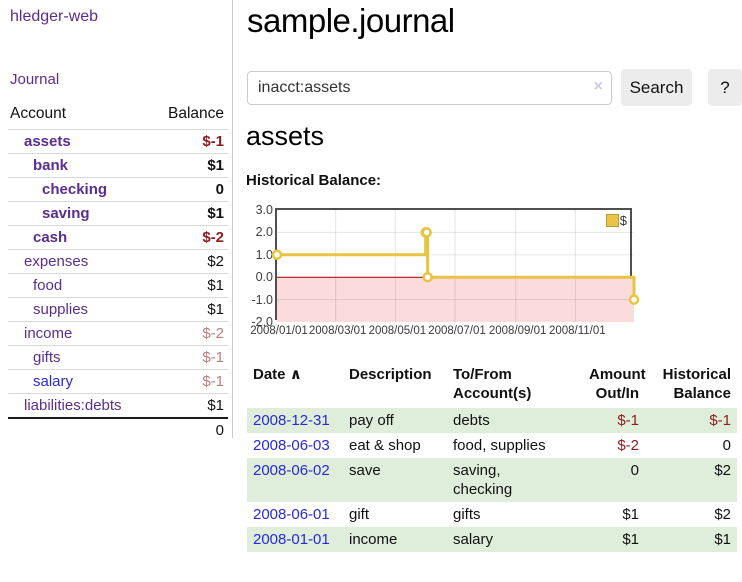 This screenshot has width=742, height=582. Describe the element at coordinates (337, 331) in the screenshot. I see `x-tick-label: 2008/03/01` at that location.